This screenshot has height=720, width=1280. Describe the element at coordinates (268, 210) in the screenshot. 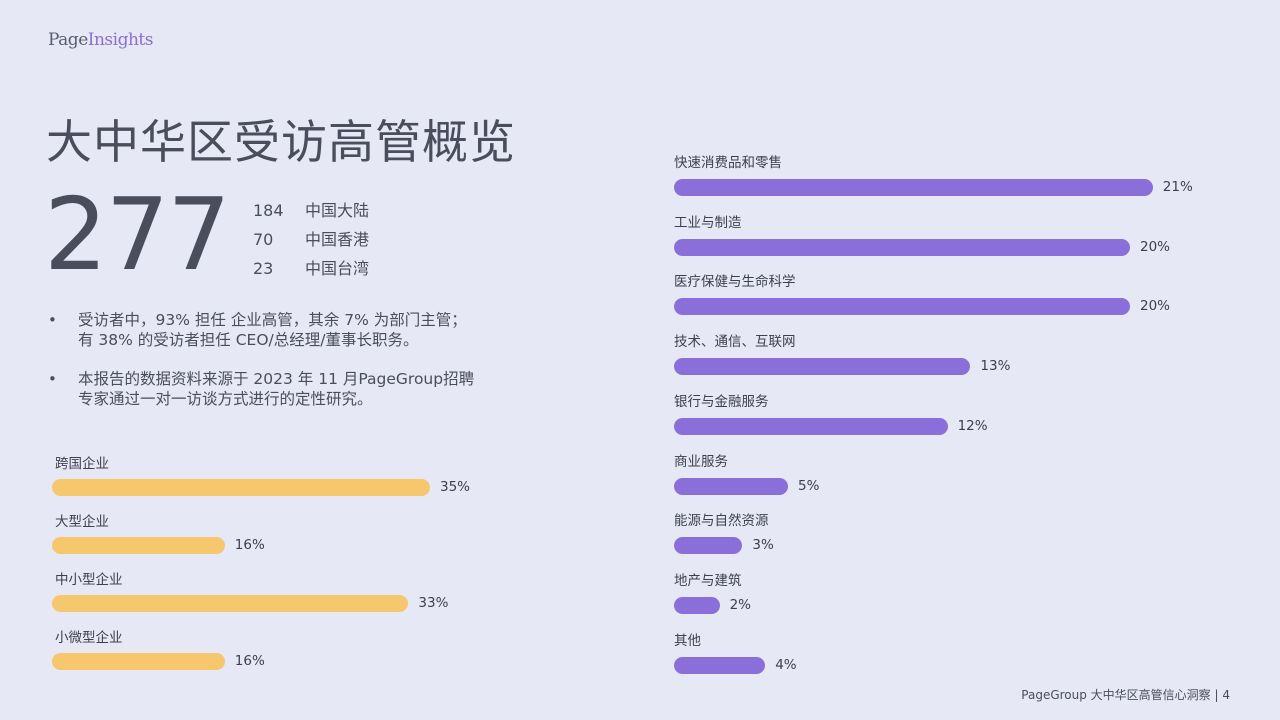

I see `region-count: 184` at that location.